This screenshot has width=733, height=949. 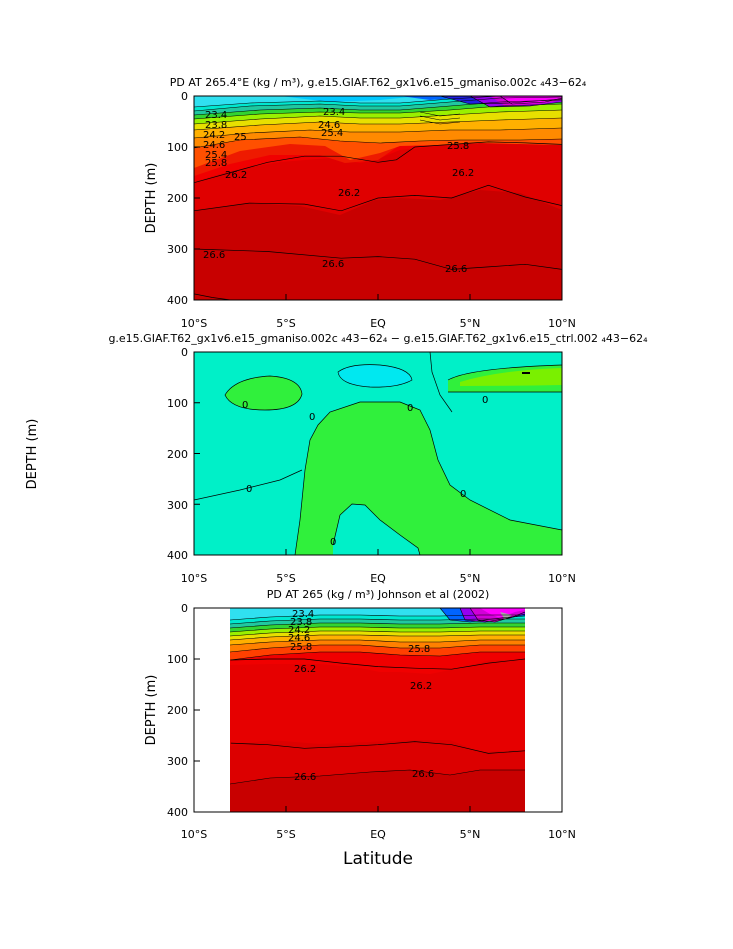 I want to click on panel1-ytick: 300, so click(x=177, y=249).